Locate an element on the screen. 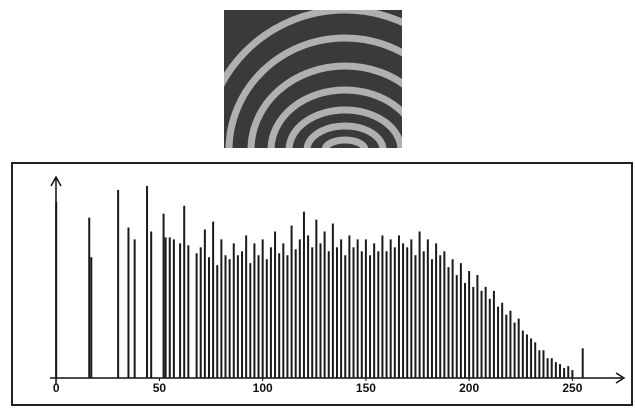 Image resolution: width=635 pixels, height=409 pixels. x-tick-label: 100 is located at coordinates (263, 388).